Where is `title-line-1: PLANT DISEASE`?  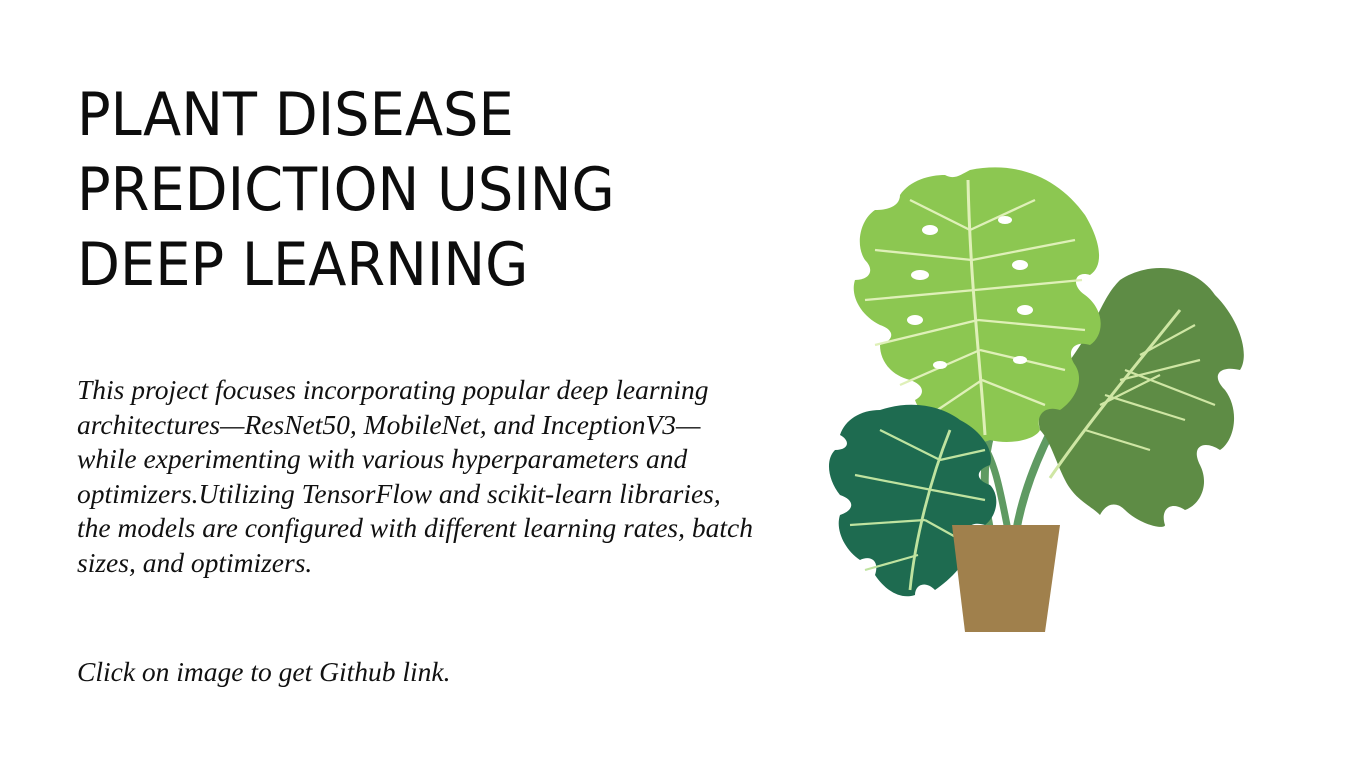 title-line-1: PLANT DISEASE is located at coordinates (295, 115).